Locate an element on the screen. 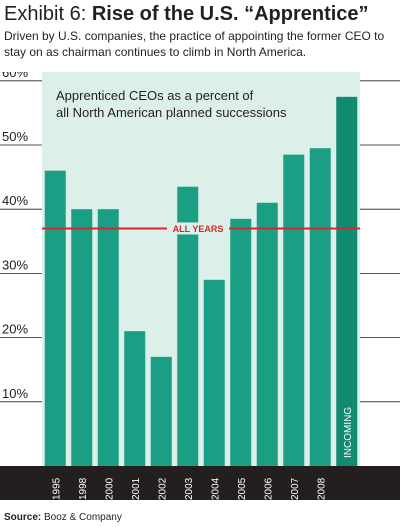 The width and height of the screenshot is (400, 527). x-tick-label: 1995 is located at coordinates (56, 488).